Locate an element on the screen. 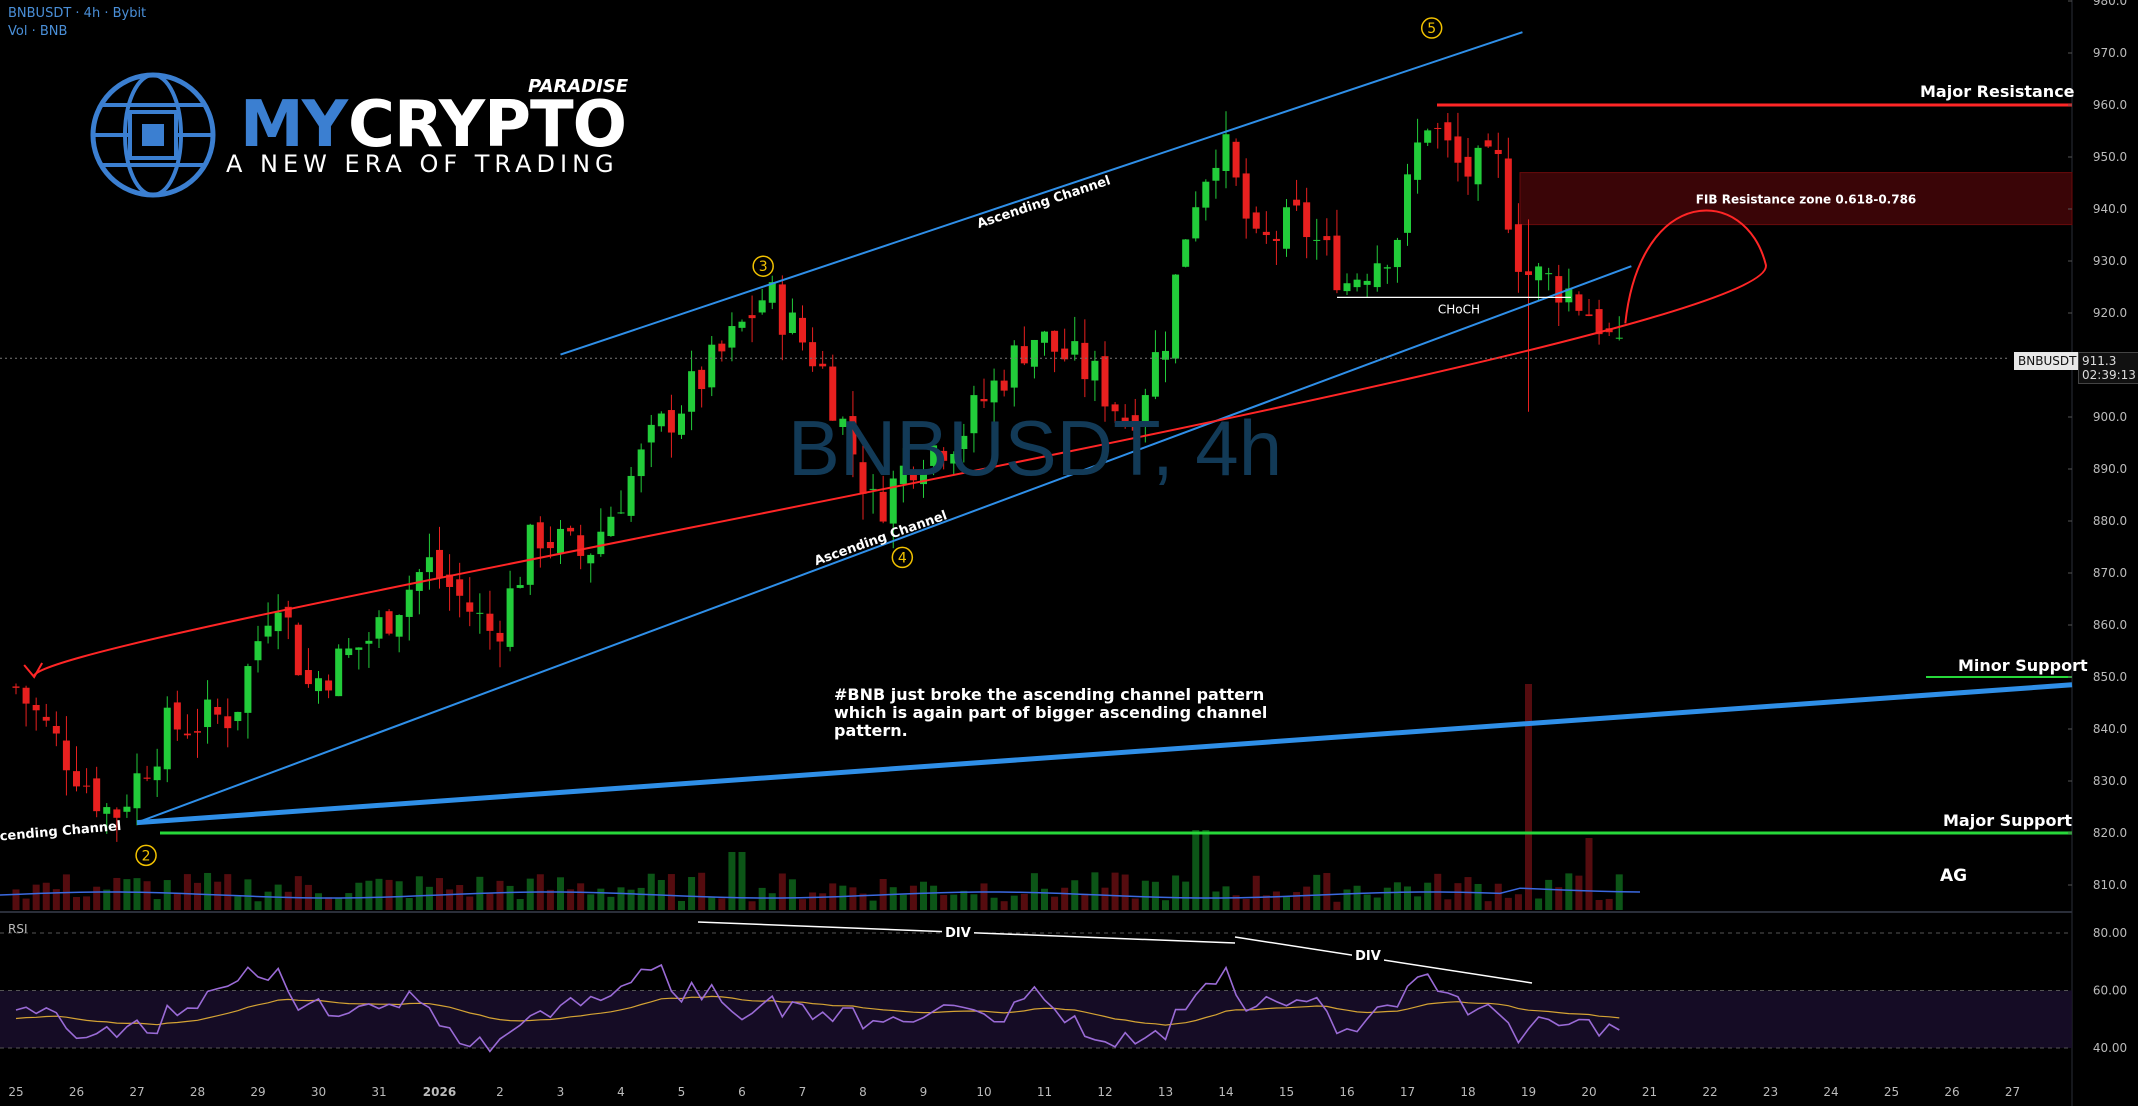 The image size is (2138, 1106). time-tick: 8 is located at coordinates (863, 1092).